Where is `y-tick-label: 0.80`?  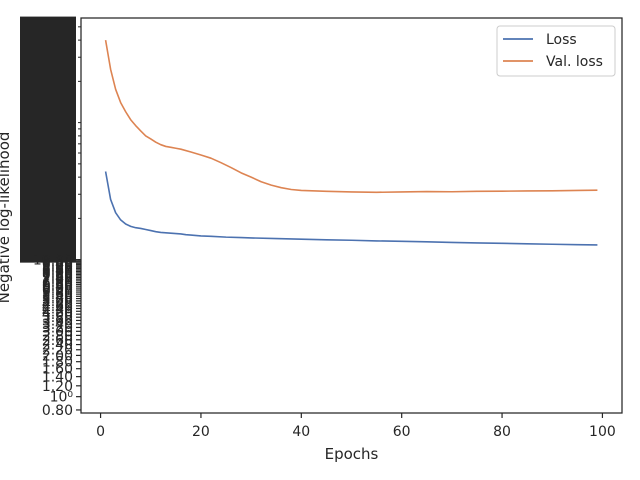
y-tick-label: 0.80 is located at coordinates (57, 411).